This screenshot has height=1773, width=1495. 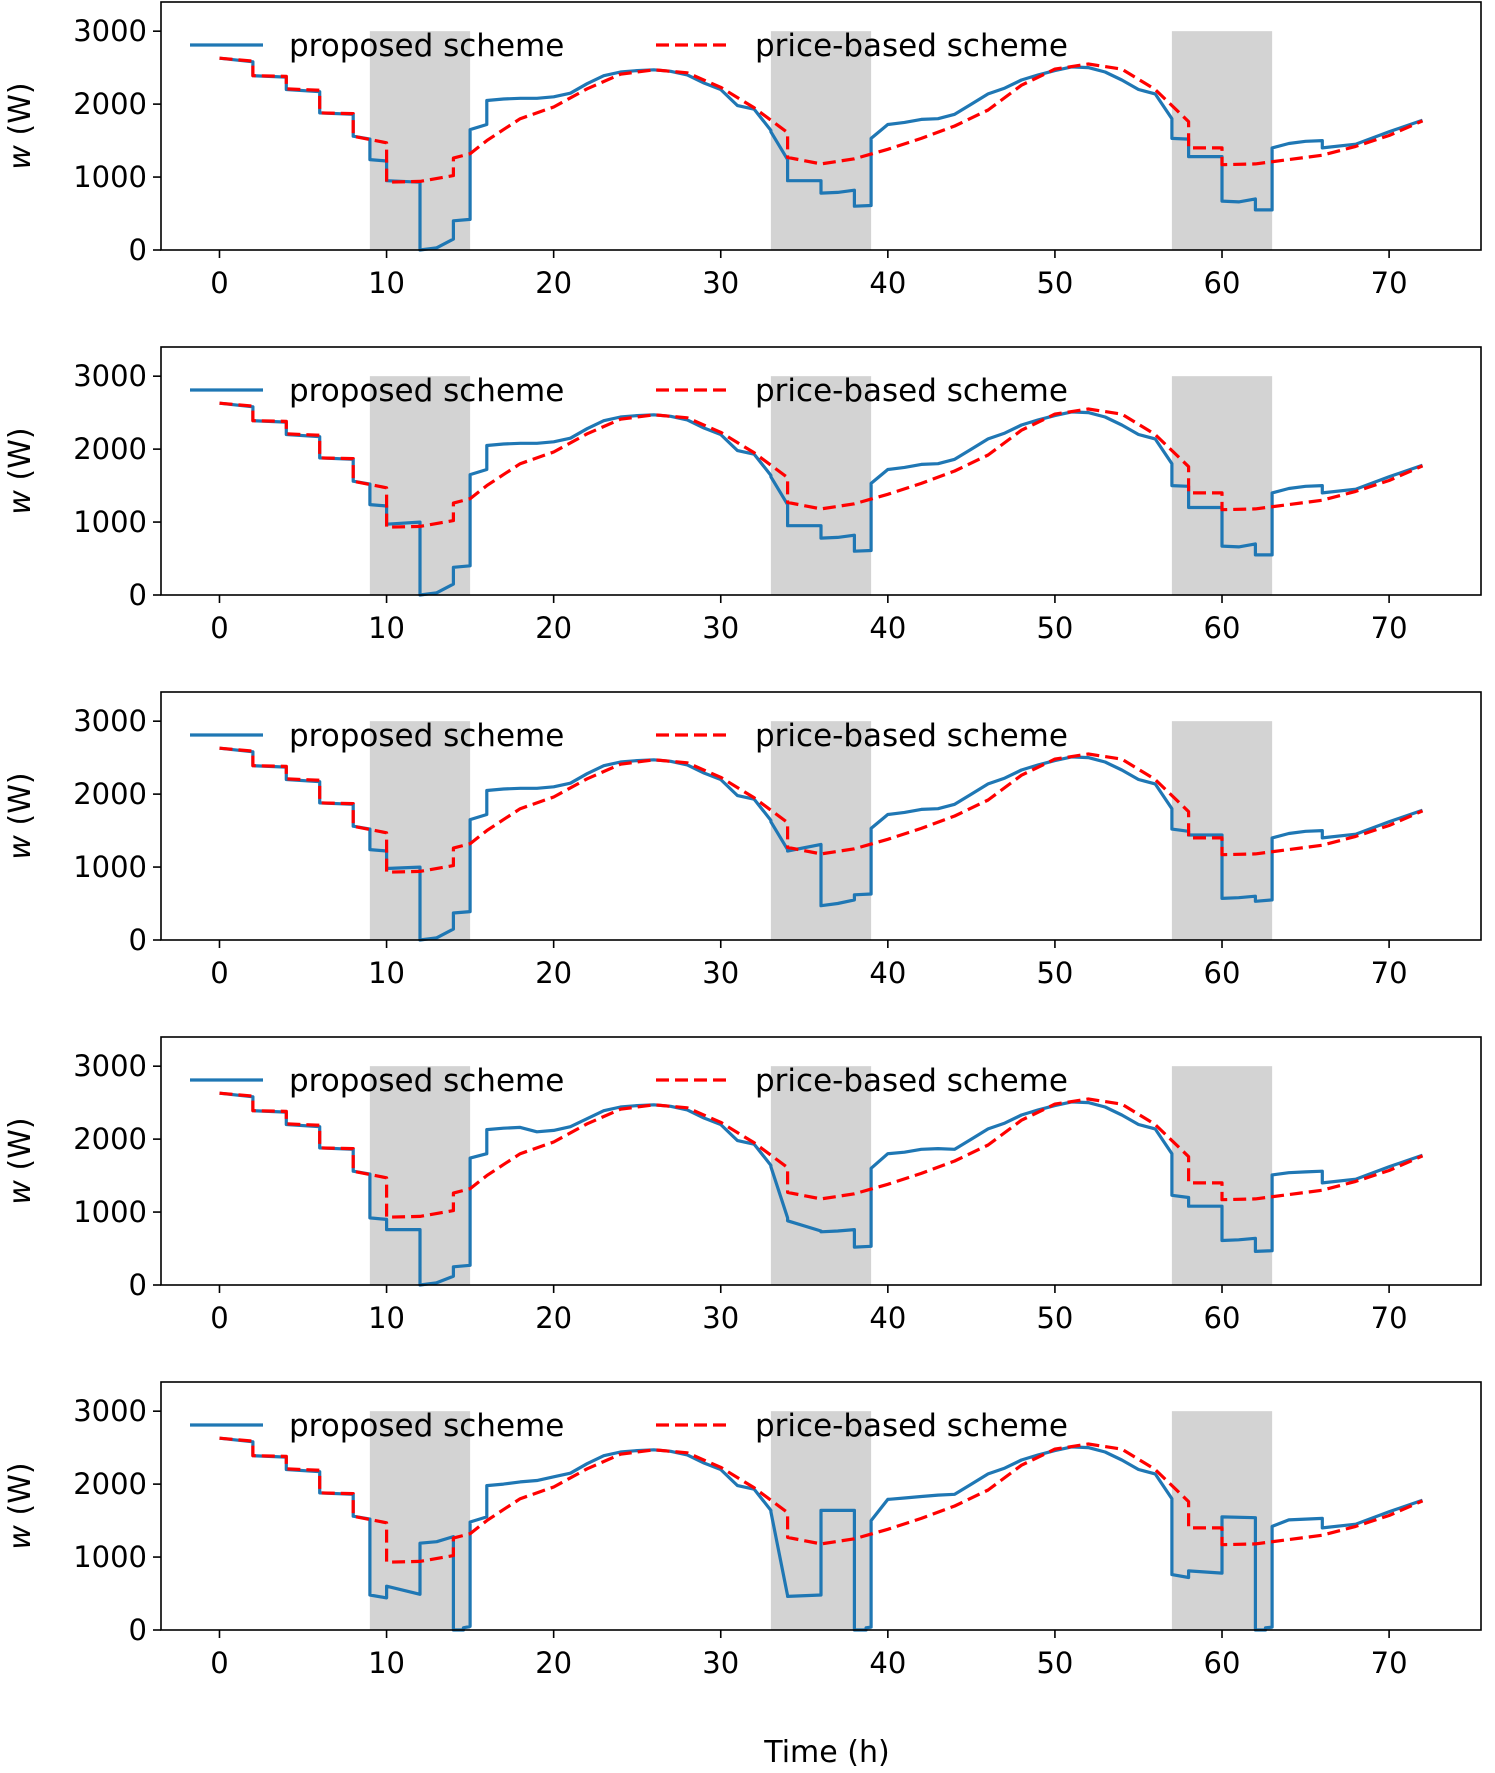 What do you see at coordinates (826, 1752) in the screenshot?
I see `x-axis-label: Time (h)` at bounding box center [826, 1752].